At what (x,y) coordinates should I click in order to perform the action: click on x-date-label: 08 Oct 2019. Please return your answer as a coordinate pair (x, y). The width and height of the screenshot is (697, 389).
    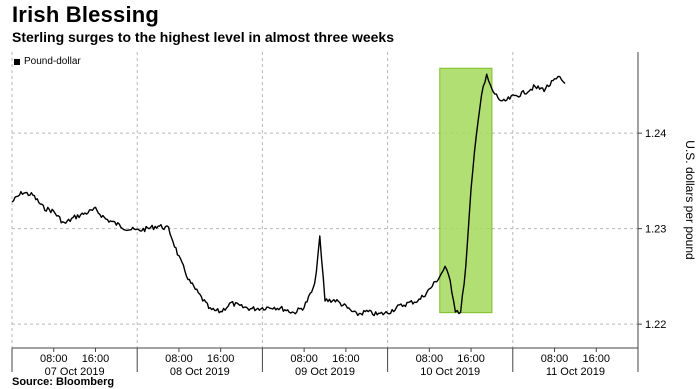
    Looking at the image, I should click on (200, 372).